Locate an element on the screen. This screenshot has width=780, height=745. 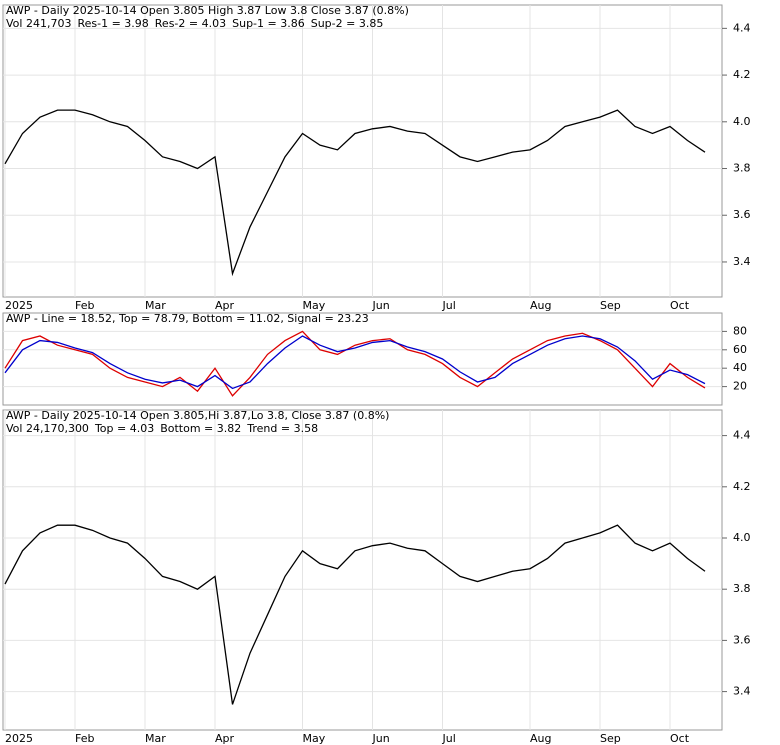
y-tick-label: 40 is located at coordinates (740, 367).